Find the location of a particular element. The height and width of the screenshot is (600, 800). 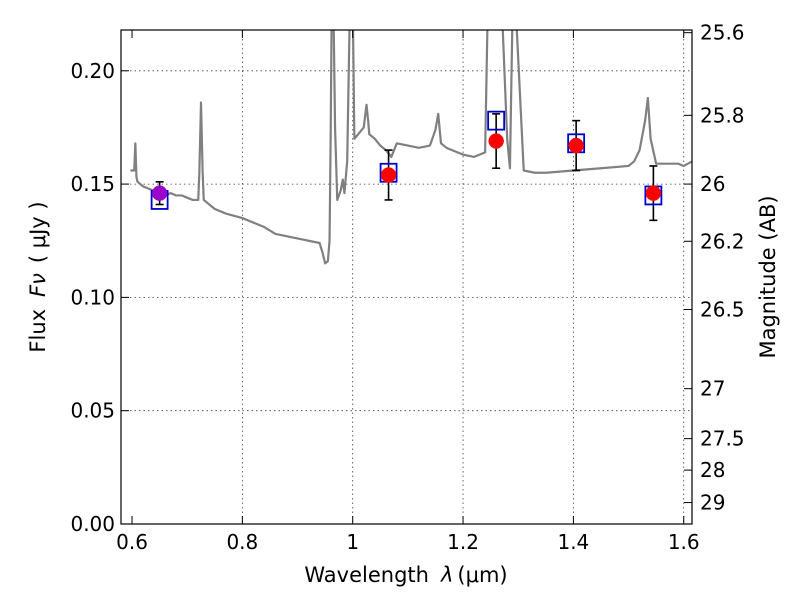

errorbar-layer is located at coordinates (406, 167).